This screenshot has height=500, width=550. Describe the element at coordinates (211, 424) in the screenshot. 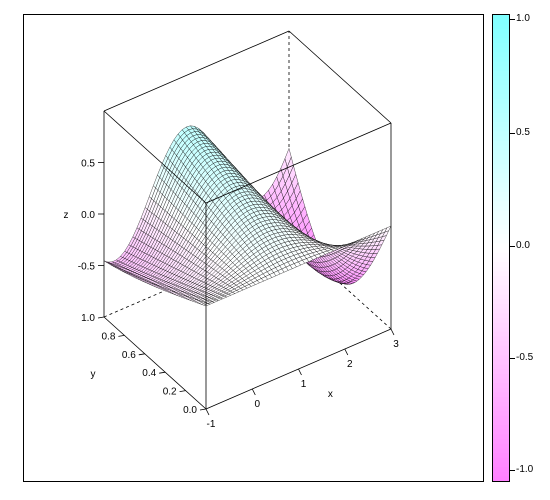

I see `x-tick-label: -1` at that location.